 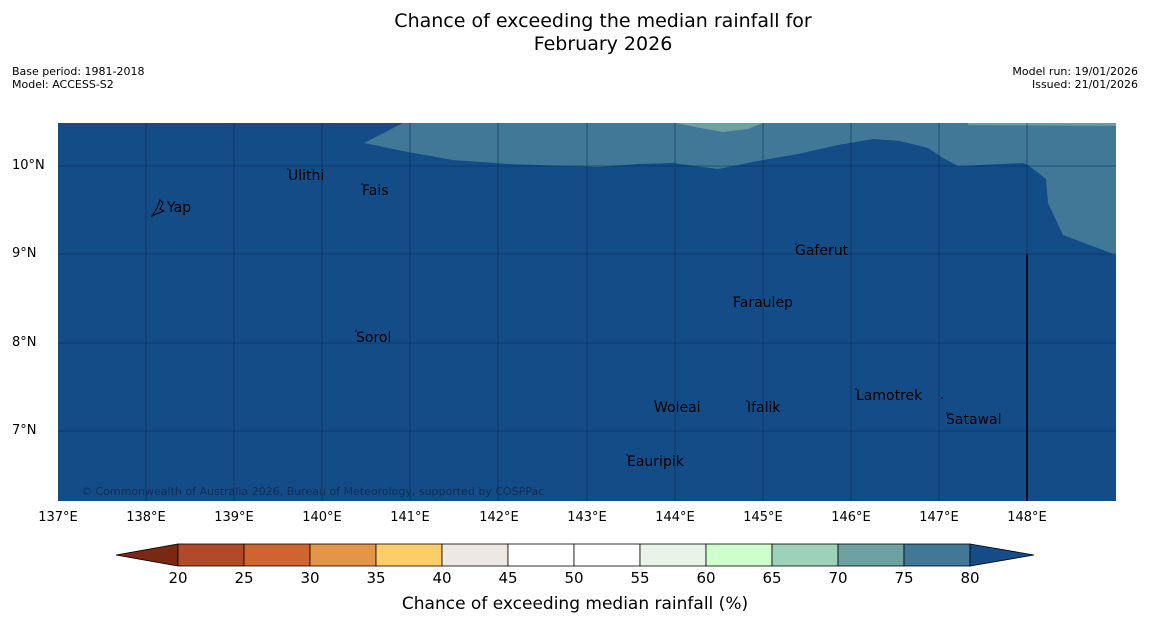 I want to click on place-lamotrek: Lamotrek, so click(x=889, y=396).